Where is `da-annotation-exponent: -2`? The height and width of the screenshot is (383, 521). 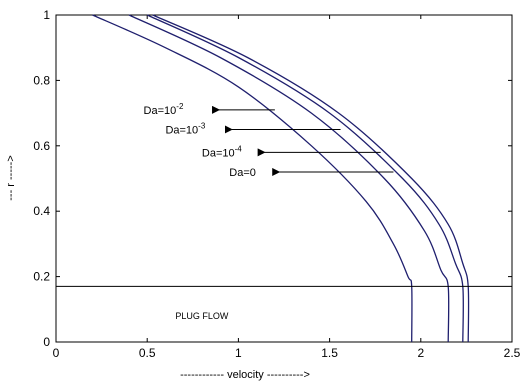 da-annotation-exponent: -2 is located at coordinates (180, 106).